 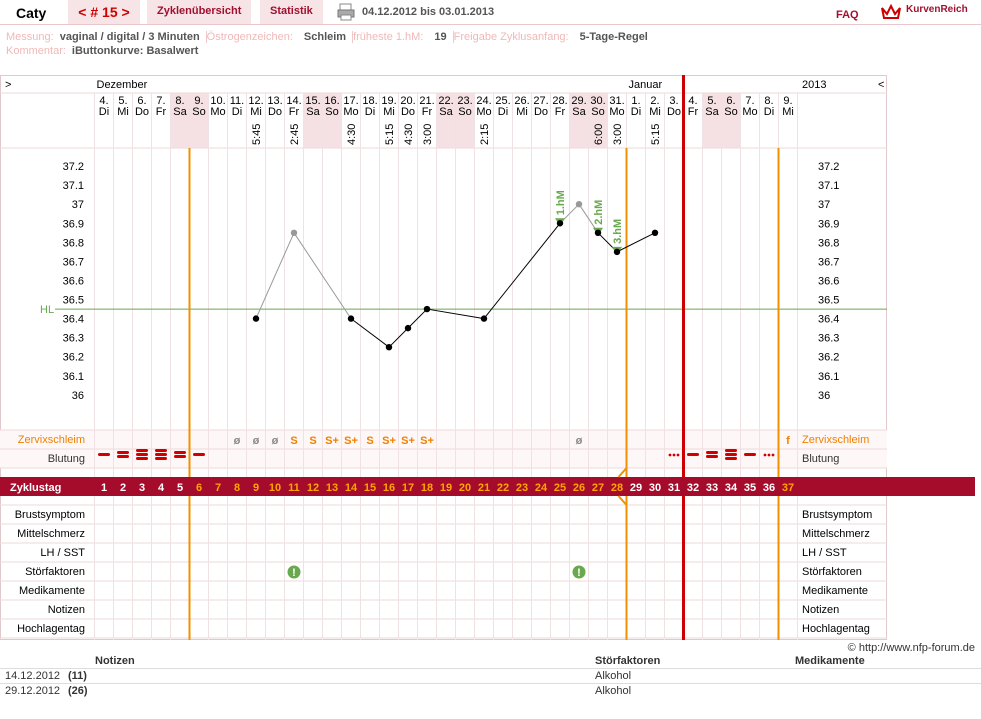 I want to click on day-label: 7., so click(x=160, y=101).